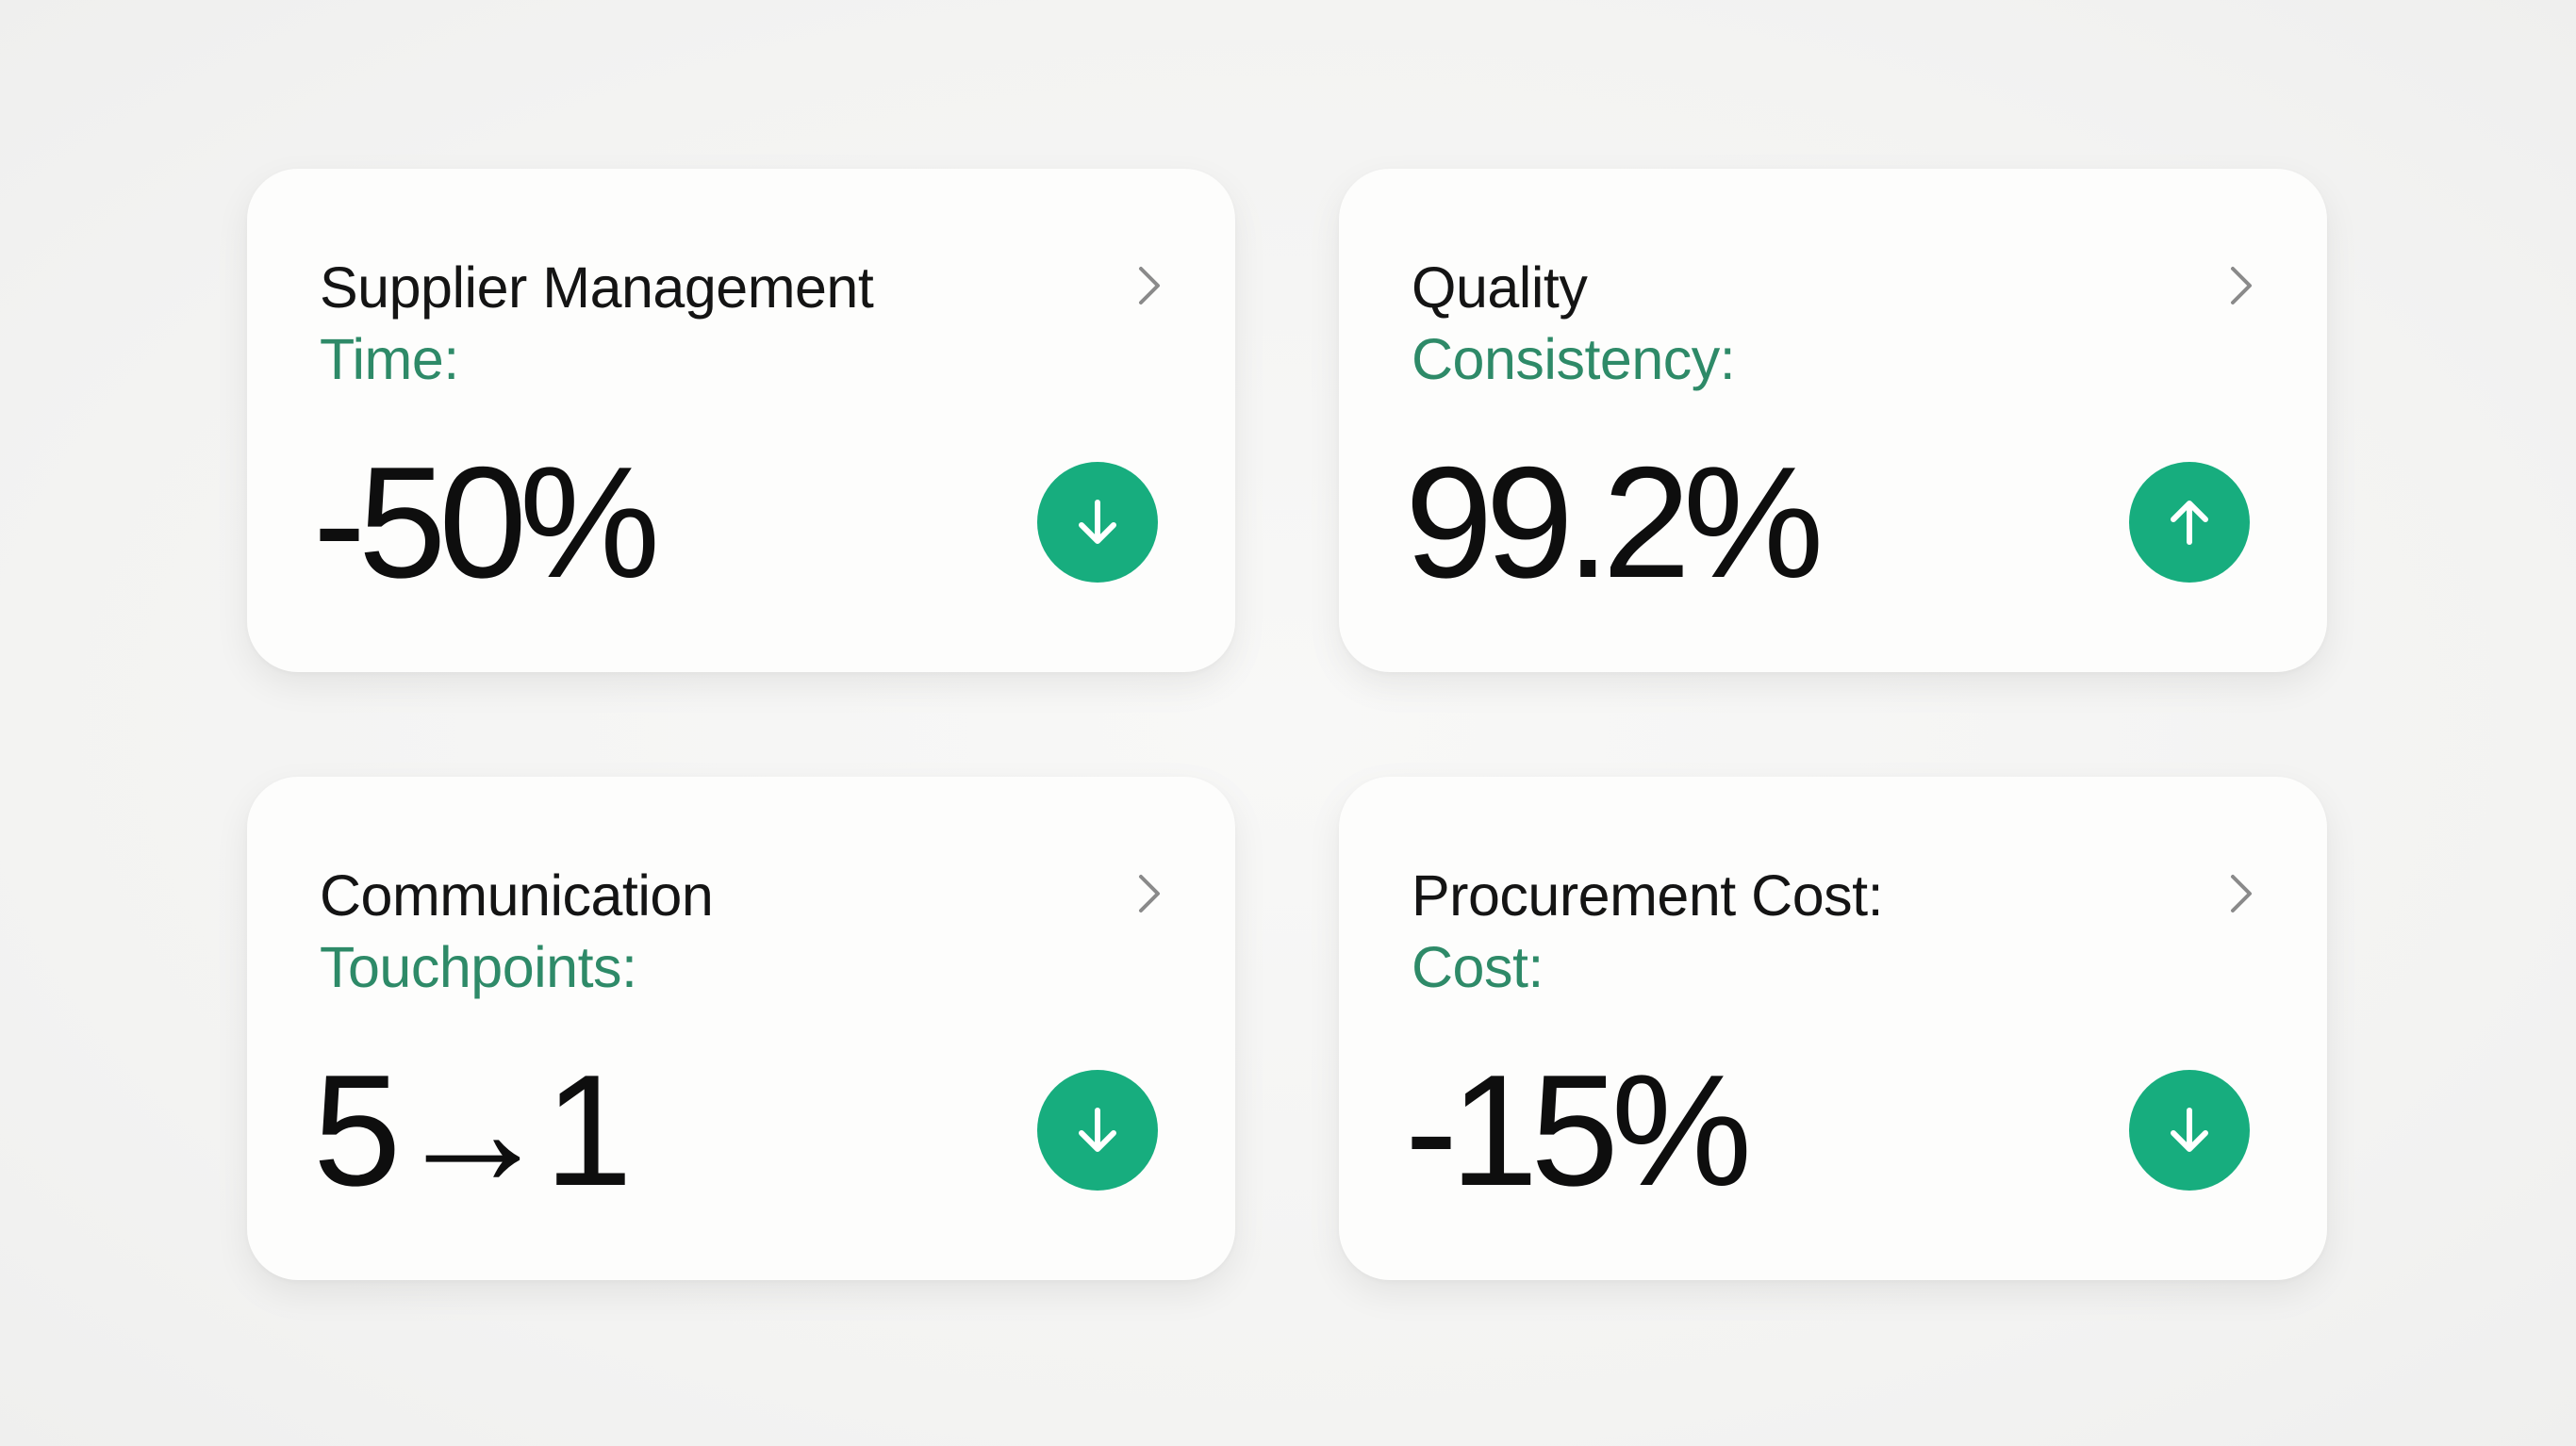 This screenshot has width=2576, height=1446. I want to click on card-title: Procurement Cost: Cost:, so click(1789, 931).